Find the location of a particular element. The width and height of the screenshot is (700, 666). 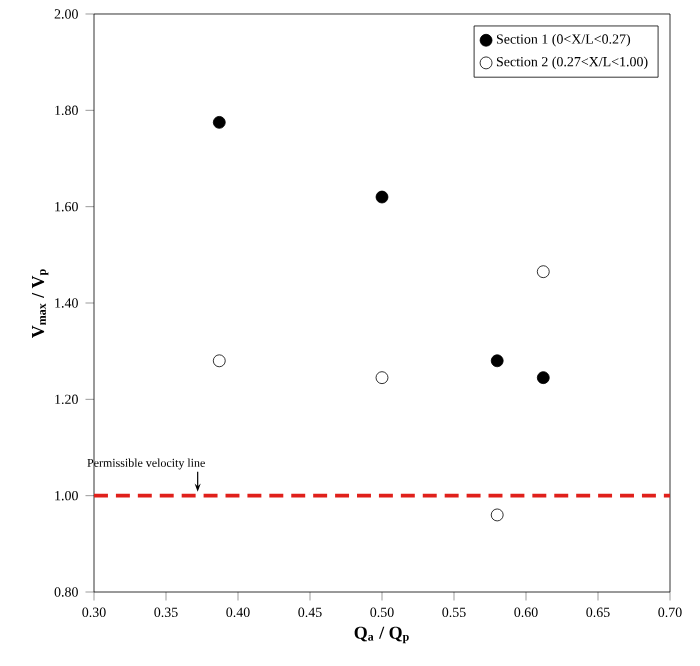

x-axis-title: Q$_{a}$ / Q$_{p}$ is located at coordinates (381, 635).